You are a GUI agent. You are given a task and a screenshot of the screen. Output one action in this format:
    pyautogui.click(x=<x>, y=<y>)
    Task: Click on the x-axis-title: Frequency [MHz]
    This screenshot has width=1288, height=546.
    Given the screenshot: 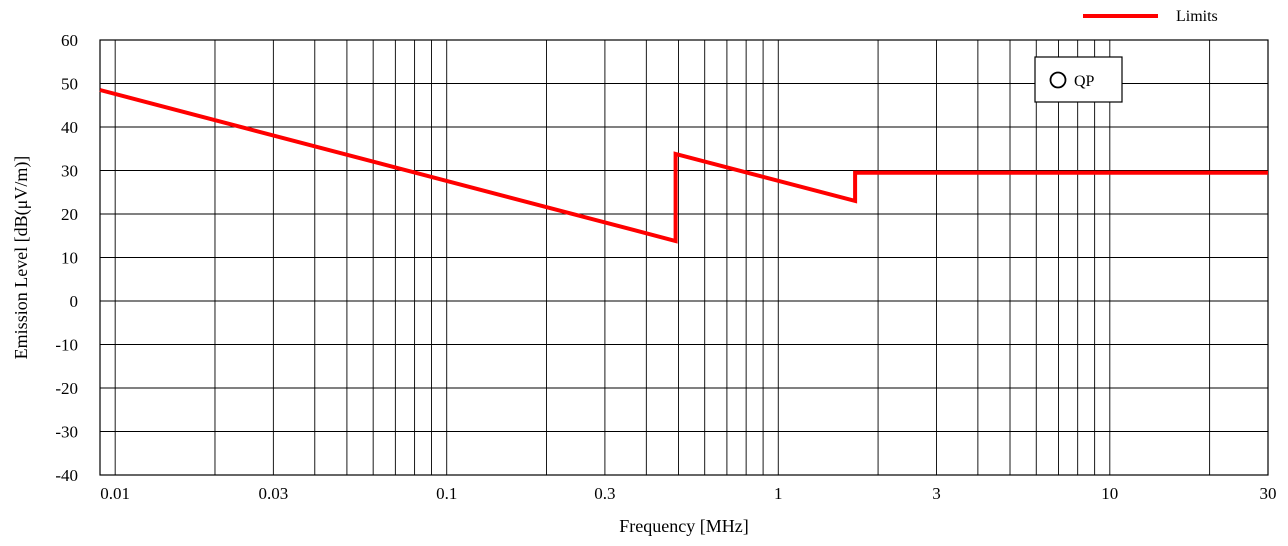 What is the action you would take?
    pyautogui.click(x=683, y=526)
    